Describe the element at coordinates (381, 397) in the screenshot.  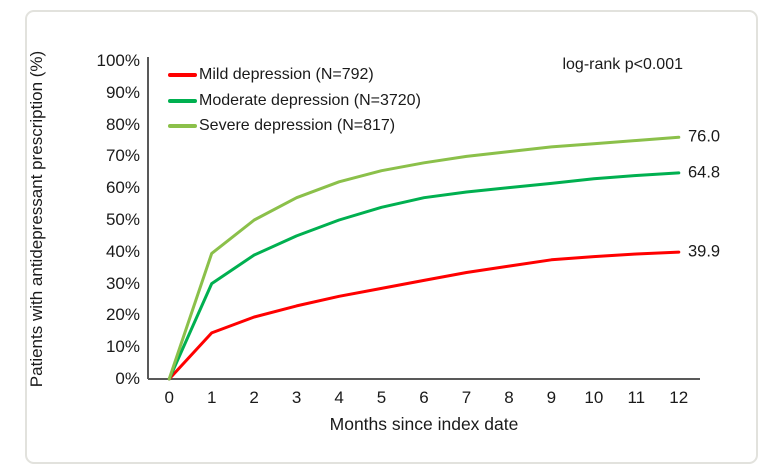
I see `x-tick-label: 5` at that location.